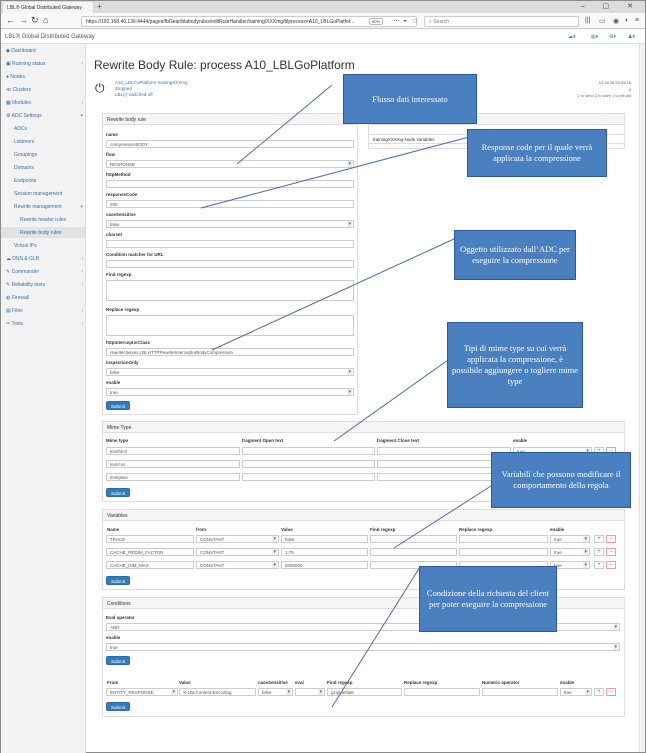 The height and width of the screenshot is (753, 646). Describe the element at coordinates (444, 451) in the screenshot. I see `mime-close-field` at that location.